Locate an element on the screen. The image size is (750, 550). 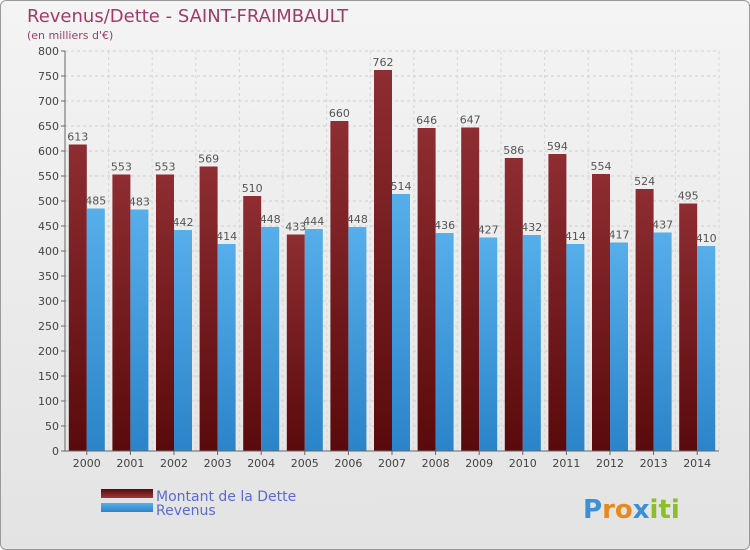
y-tick-label: 50 is located at coordinates (52, 426).